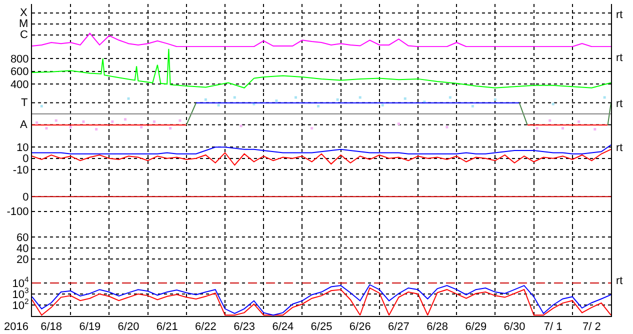  What do you see at coordinates (437, 327) in the screenshot?
I see `x-tick-label: 6/28` at bounding box center [437, 327].